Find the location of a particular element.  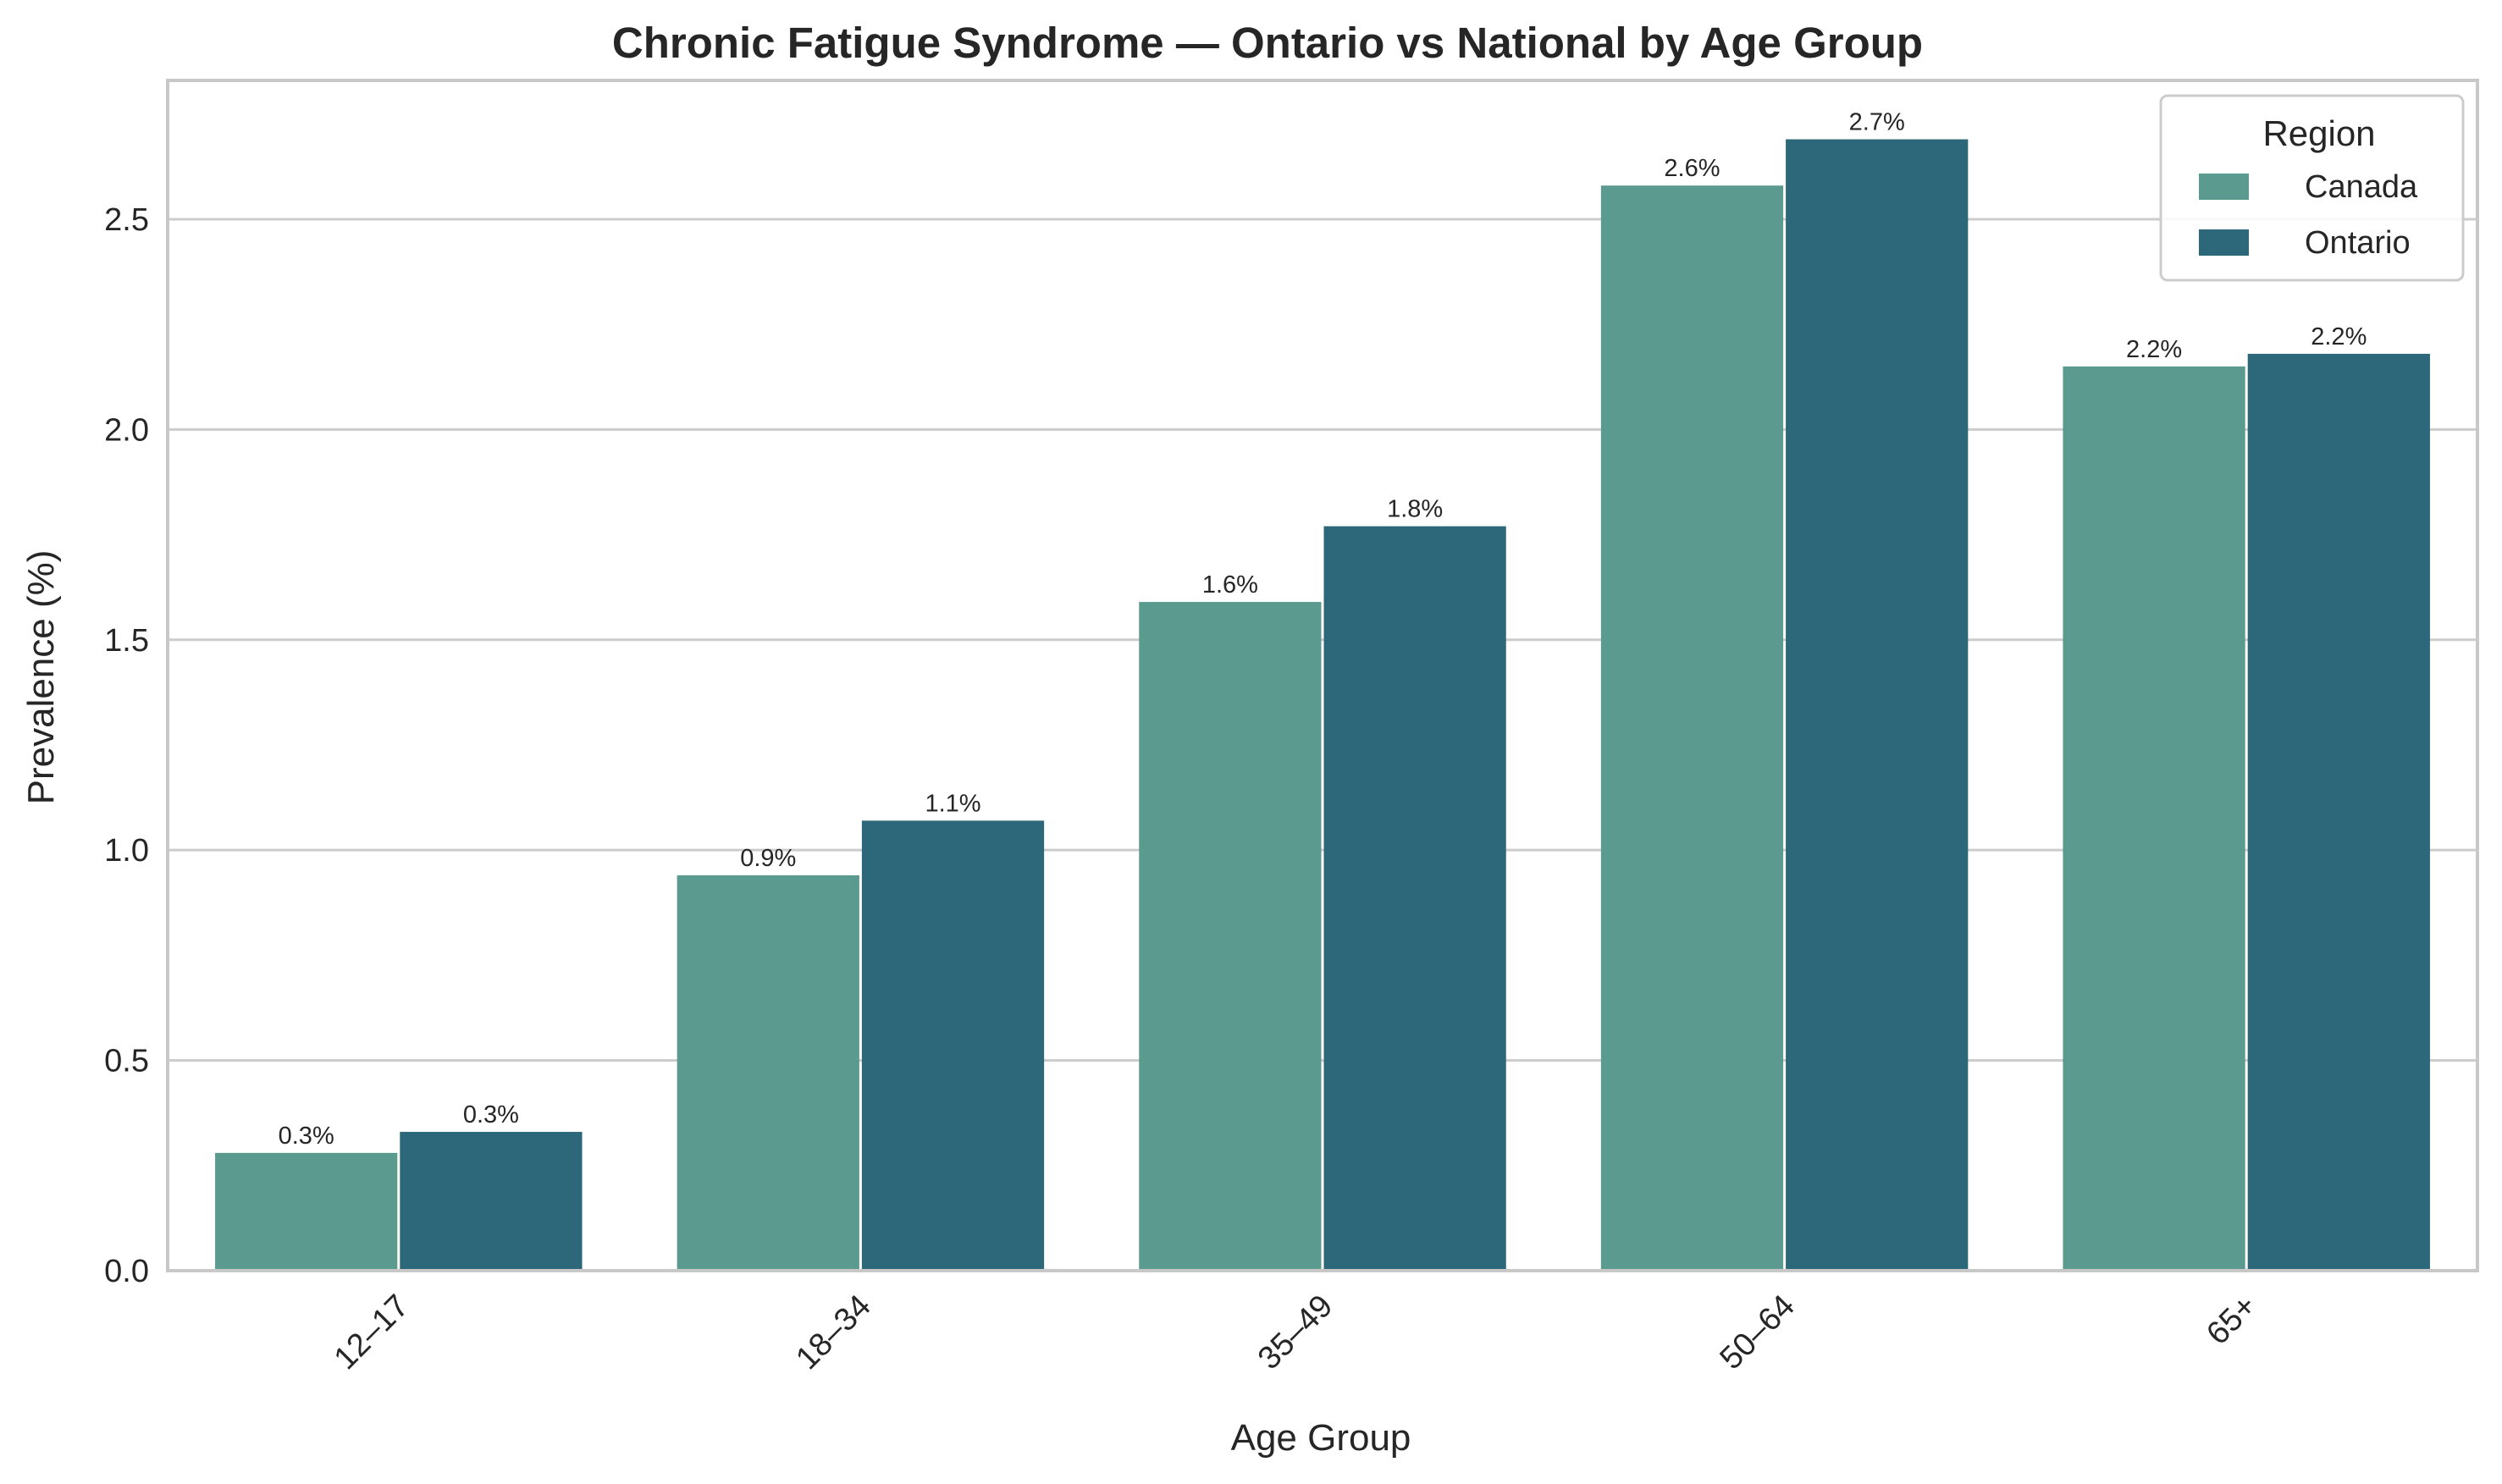

legend-swatch-canada is located at coordinates (2224, 187).